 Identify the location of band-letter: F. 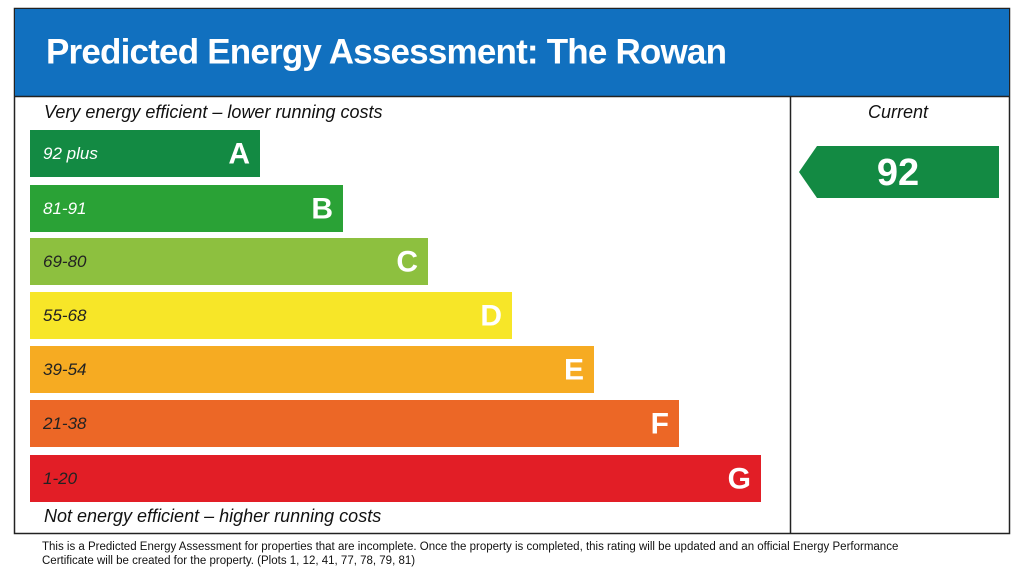
(660, 423).